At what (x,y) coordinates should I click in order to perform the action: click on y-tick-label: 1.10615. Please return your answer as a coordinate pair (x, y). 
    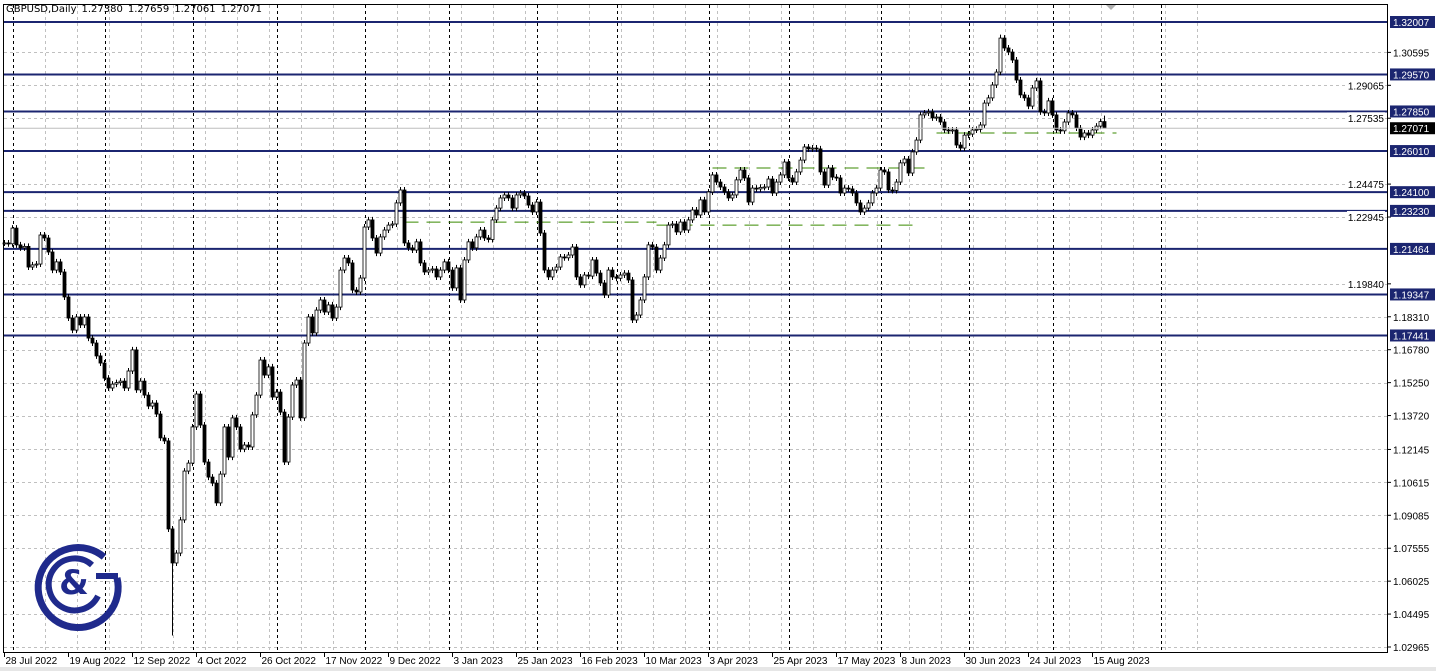
    Looking at the image, I should click on (1411, 483).